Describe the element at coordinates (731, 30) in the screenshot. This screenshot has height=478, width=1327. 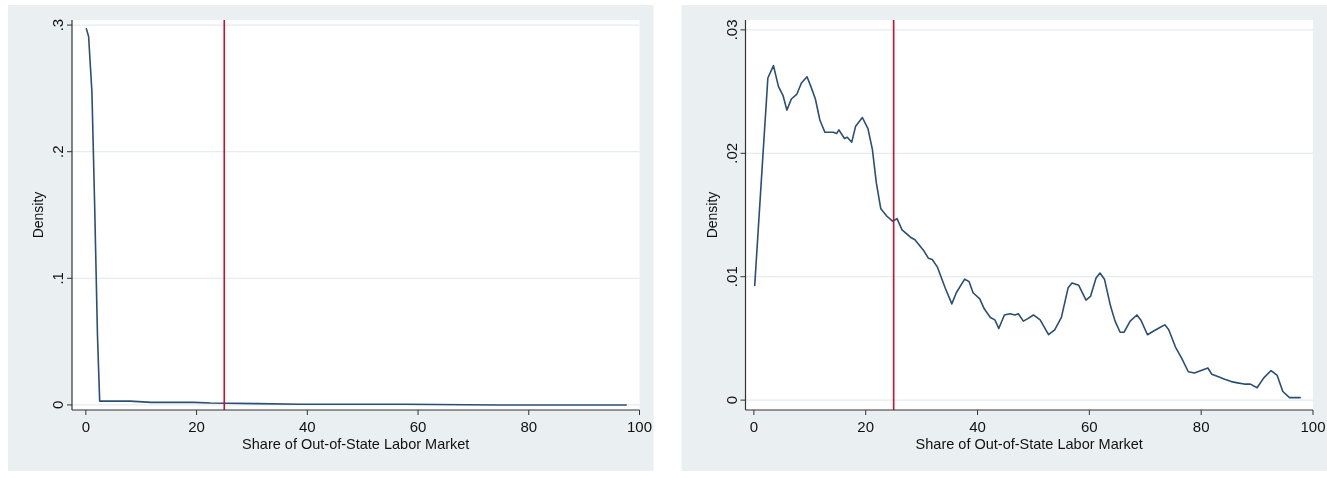
I see `y-tick-label: .03` at that location.